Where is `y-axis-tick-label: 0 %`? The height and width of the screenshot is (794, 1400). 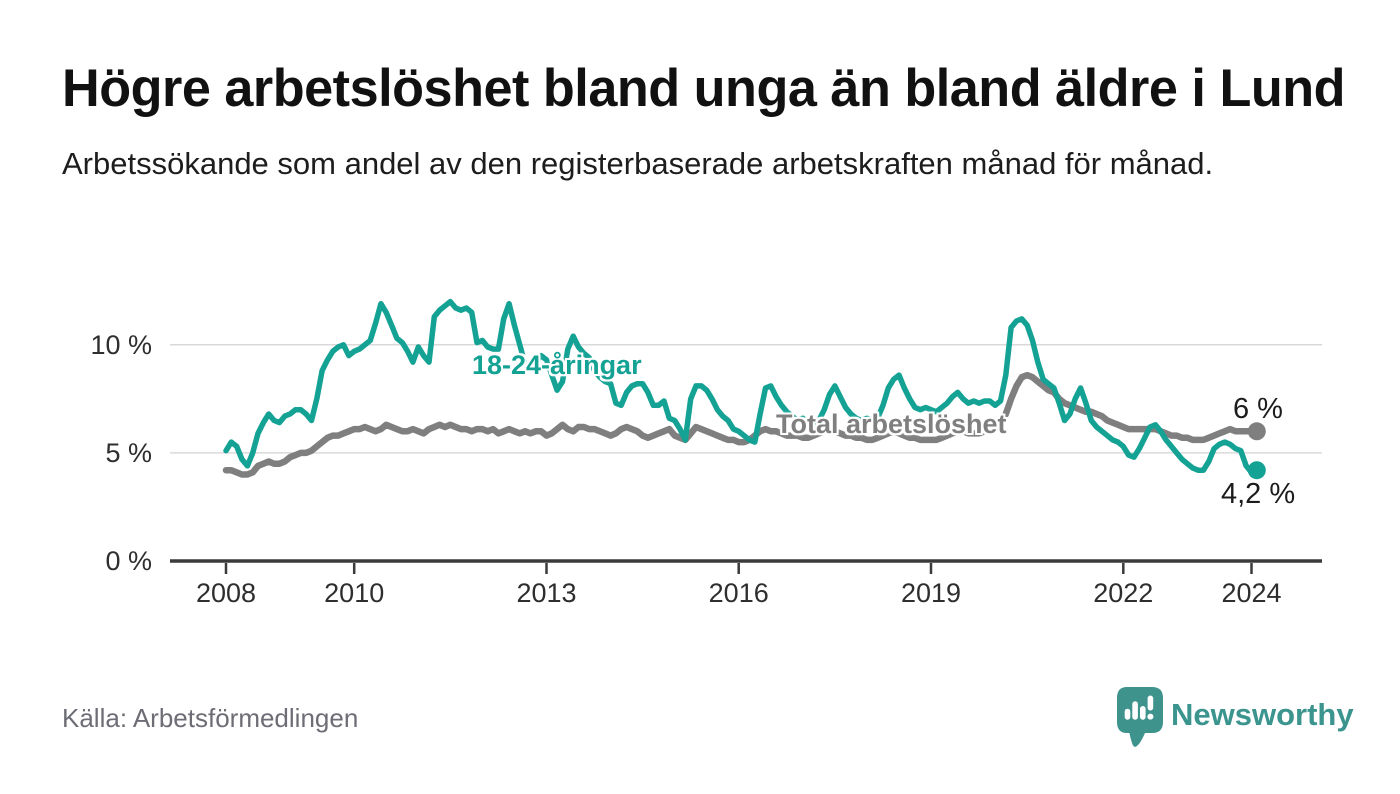
y-axis-tick-label: 0 % is located at coordinates (128, 561).